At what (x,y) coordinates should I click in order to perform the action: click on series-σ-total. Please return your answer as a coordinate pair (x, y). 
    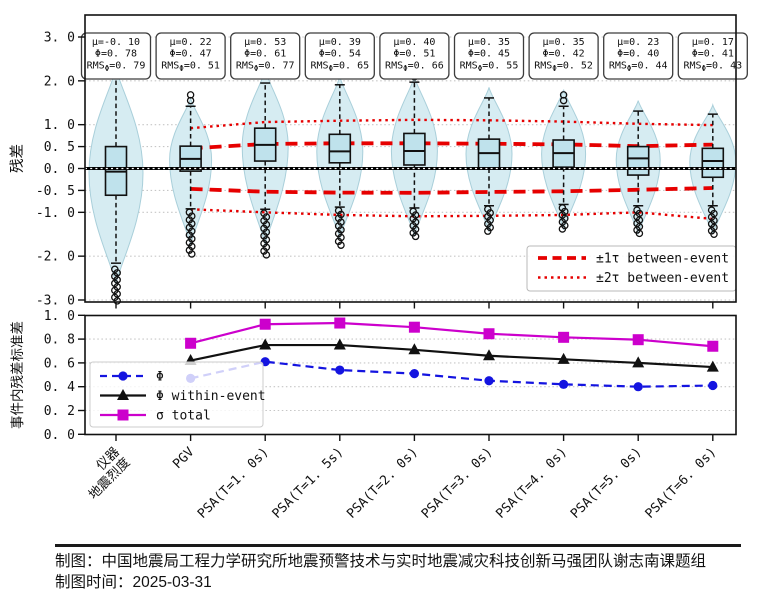
    Looking at the image, I should click on (452, 334).